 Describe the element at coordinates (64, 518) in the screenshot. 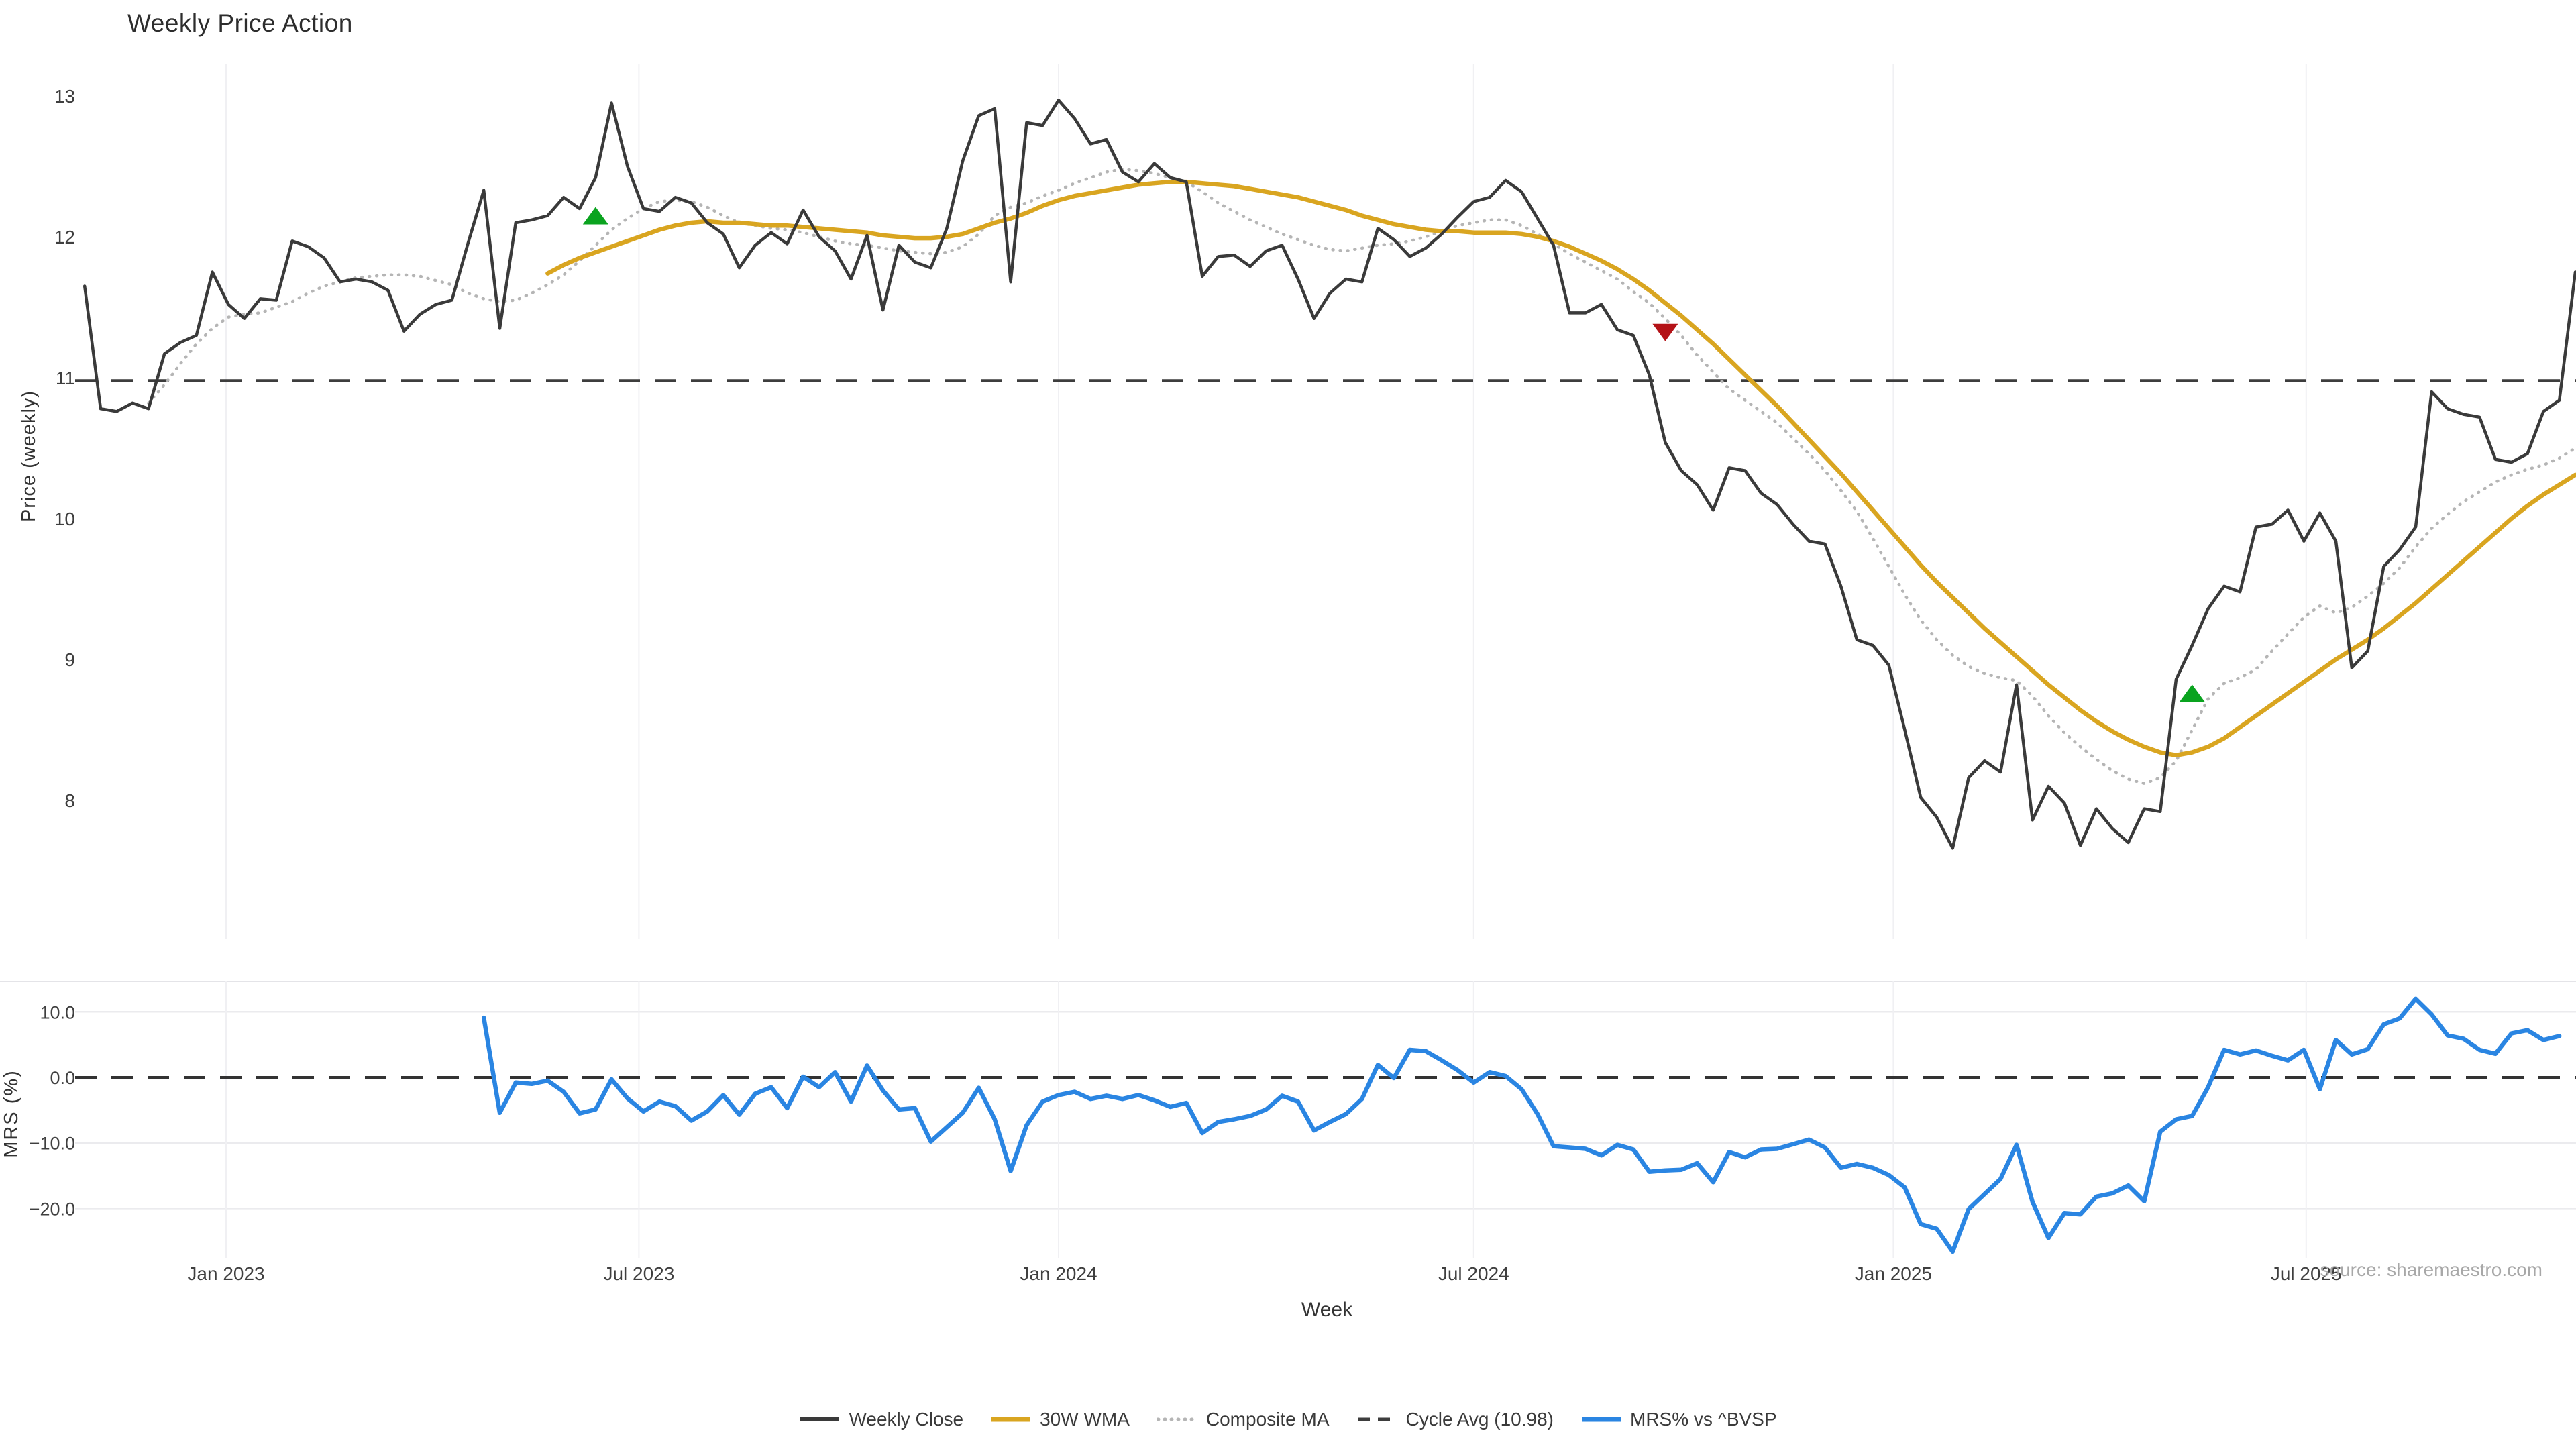

I see `price-y-tick-label: 10` at that location.